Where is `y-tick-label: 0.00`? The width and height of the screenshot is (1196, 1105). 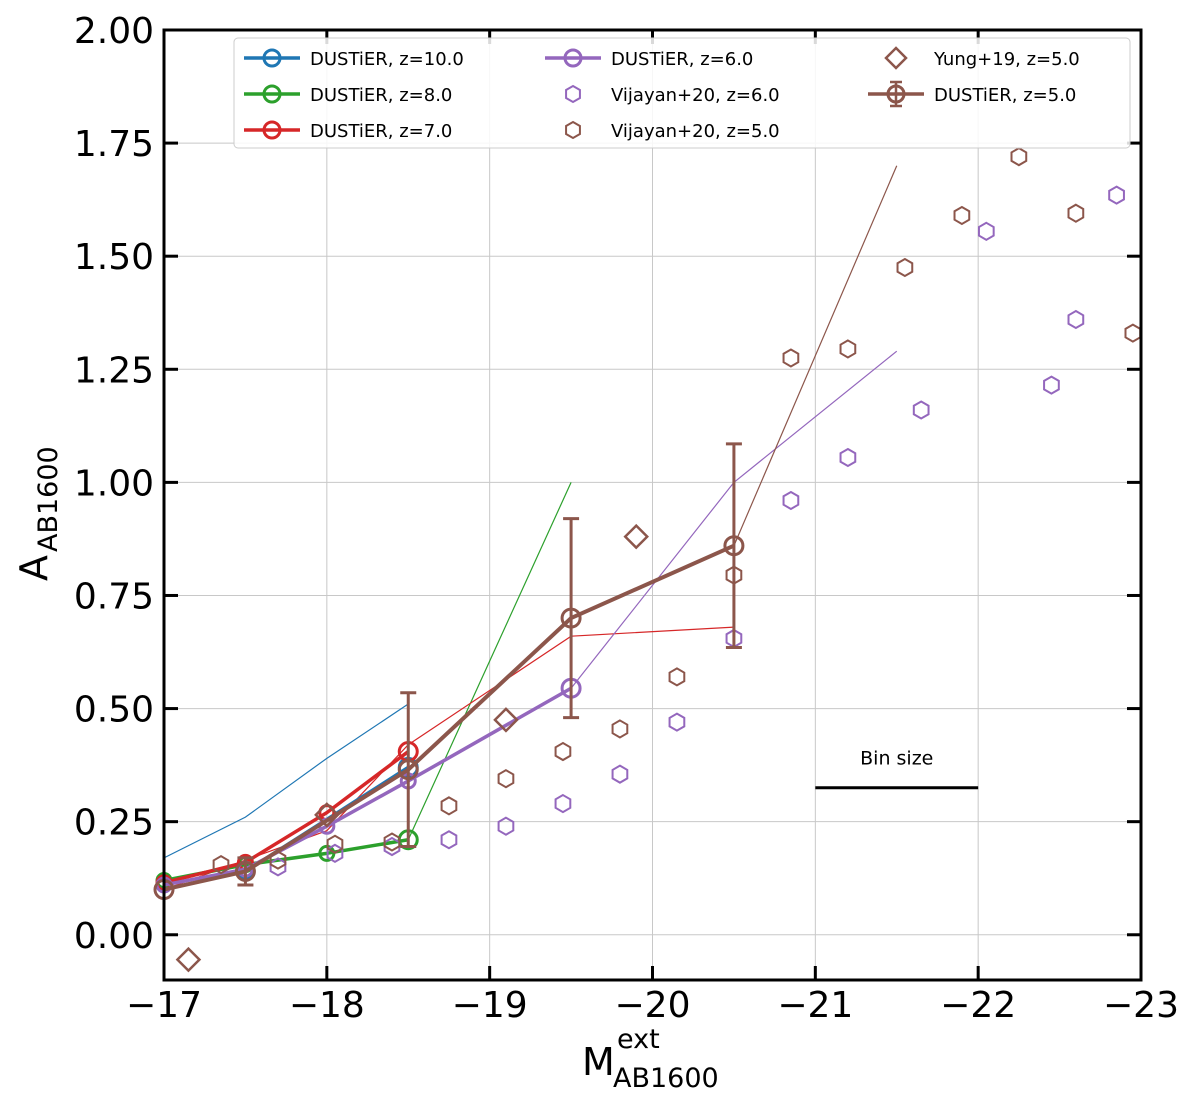
y-tick-label: 0.00 is located at coordinates (114, 936).